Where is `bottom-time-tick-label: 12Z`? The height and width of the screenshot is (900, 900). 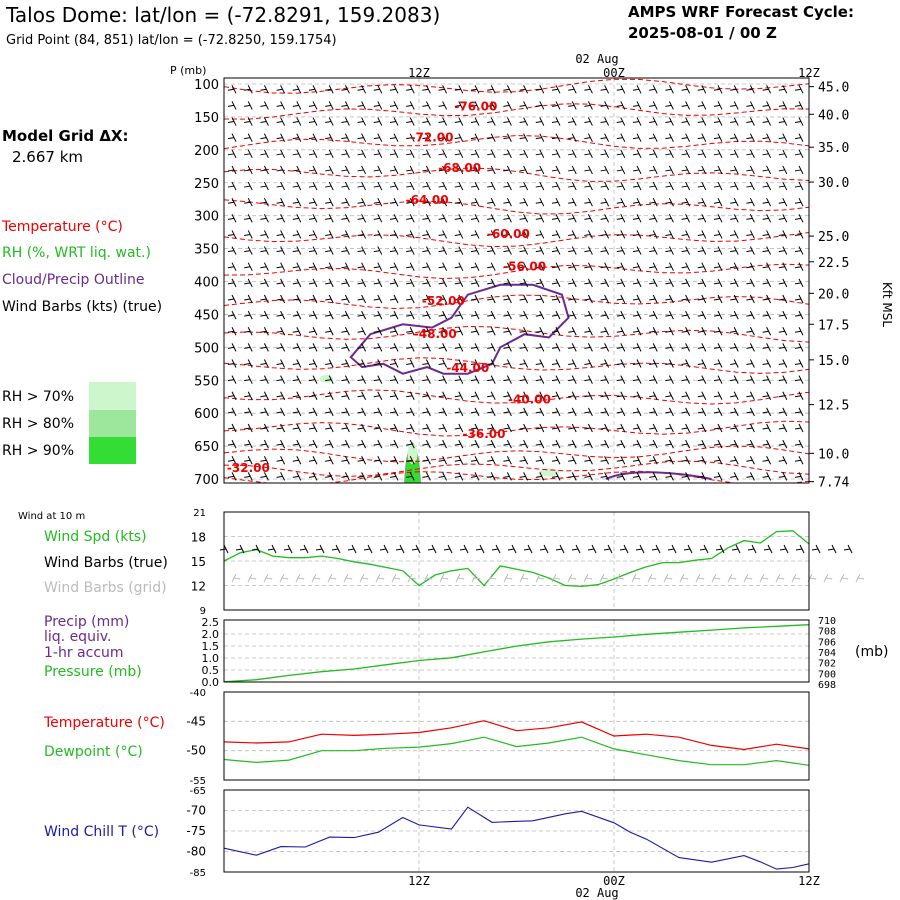 bottom-time-tick-label: 12Z is located at coordinates (809, 881).